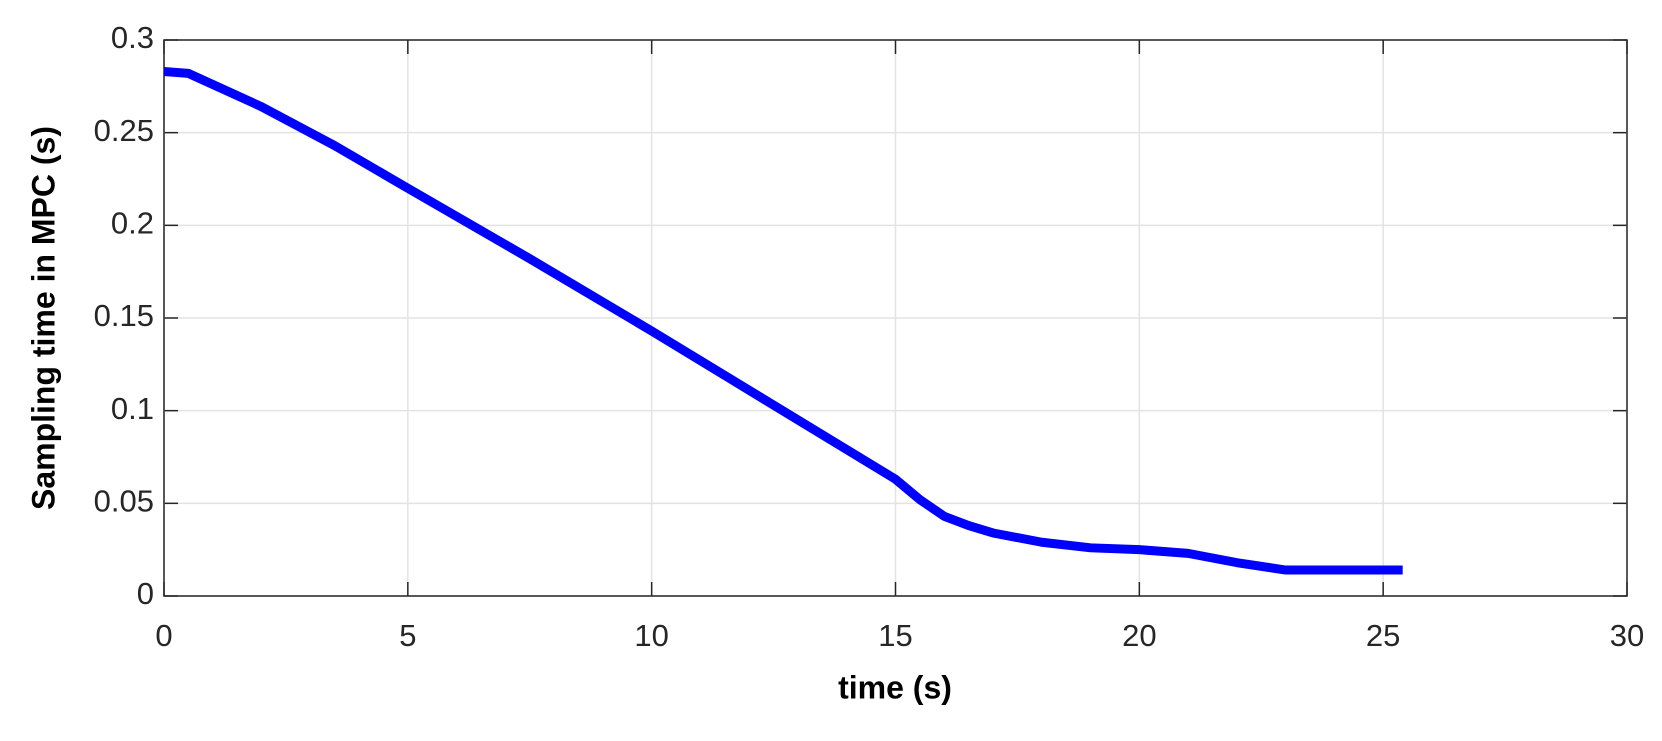  What do you see at coordinates (163, 635) in the screenshot?
I see `x-tick-label: 0` at bounding box center [163, 635].